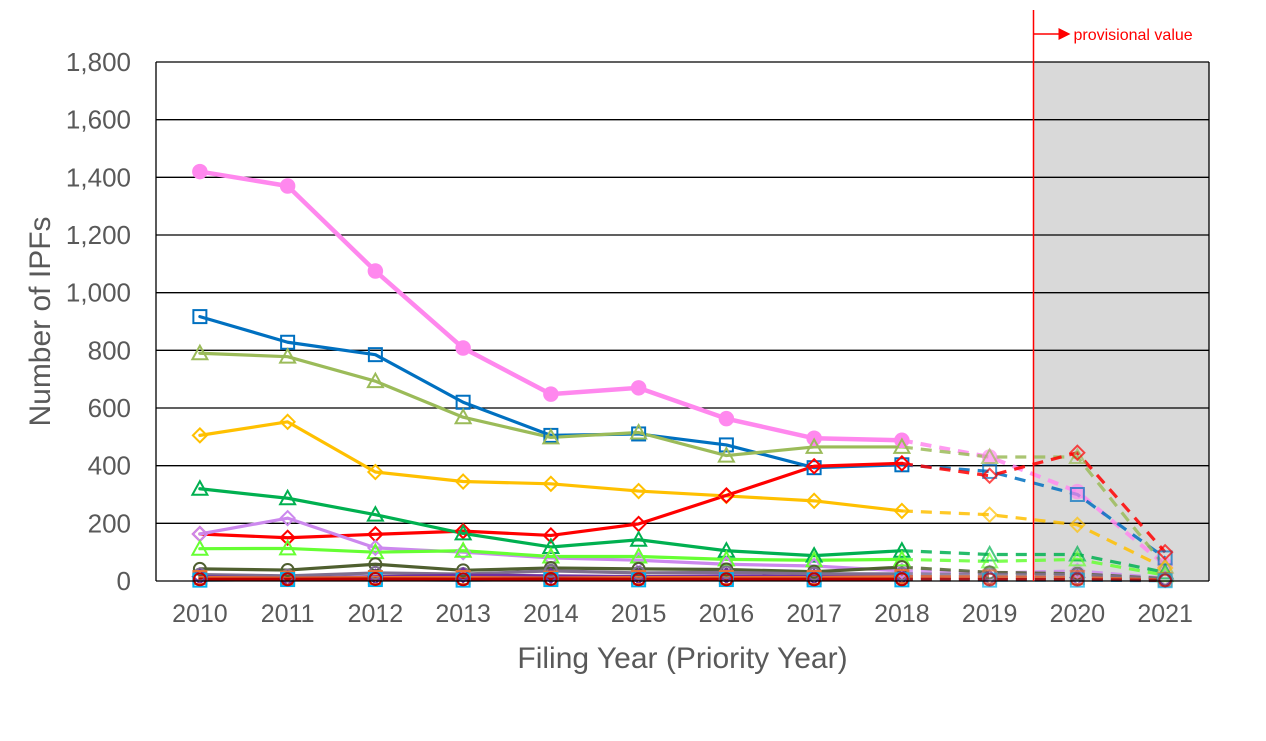 This screenshot has width=1266, height=741. Describe the element at coordinates (551, 614) in the screenshot. I see `x-tick-label: 2014` at that location.